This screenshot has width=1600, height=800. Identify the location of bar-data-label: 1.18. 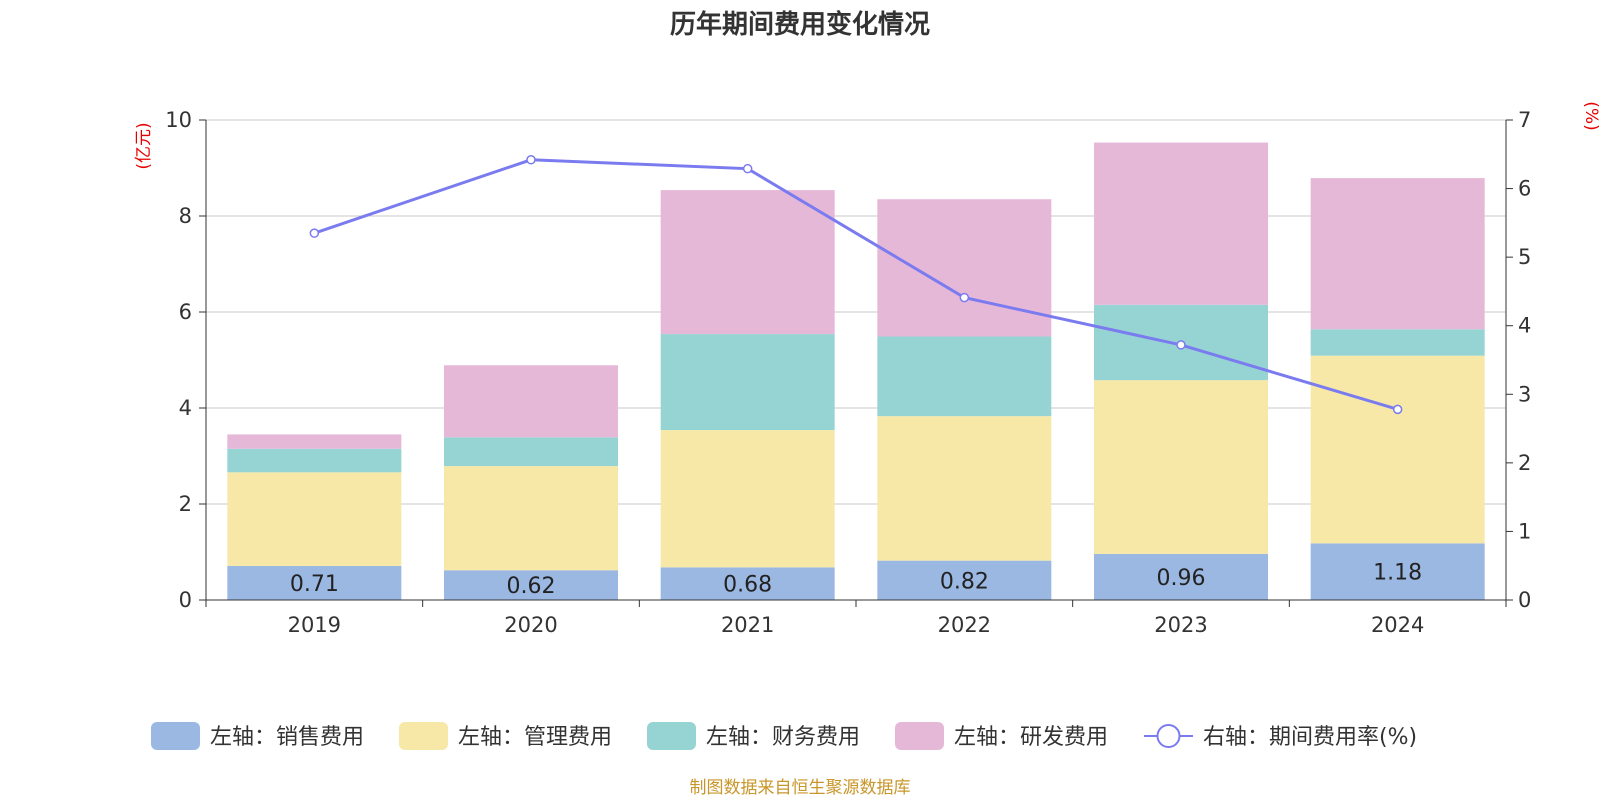
(1397, 573).